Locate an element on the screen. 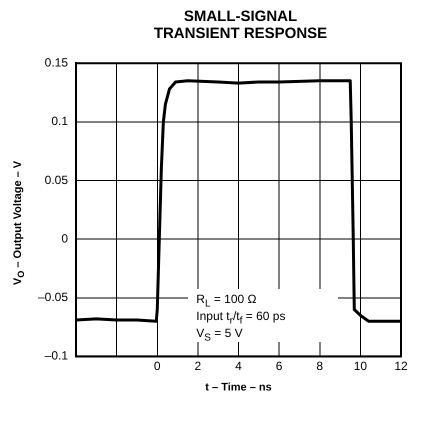 The image size is (431, 447). y-tick-label: 0.15 is located at coordinates (56, 63).